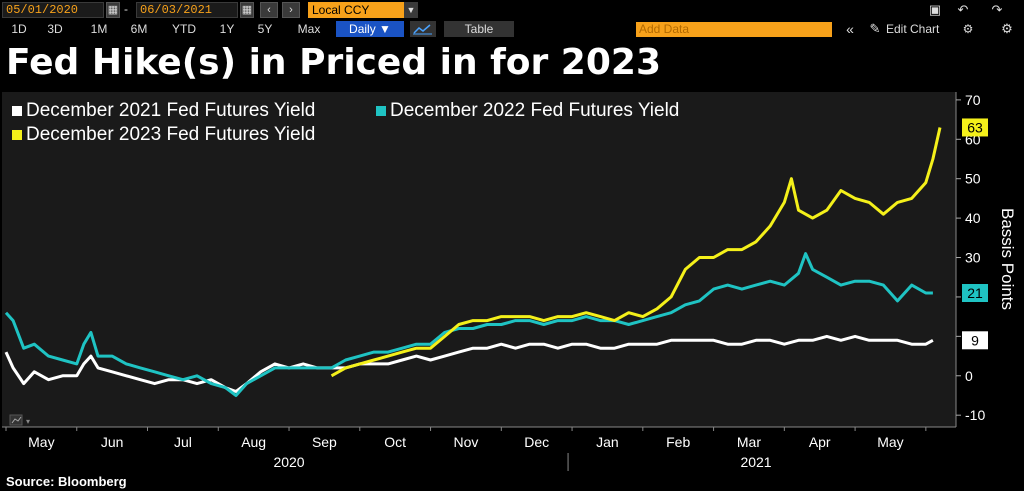  I want to click on frequency-select: Daily ▼, so click(370, 29).